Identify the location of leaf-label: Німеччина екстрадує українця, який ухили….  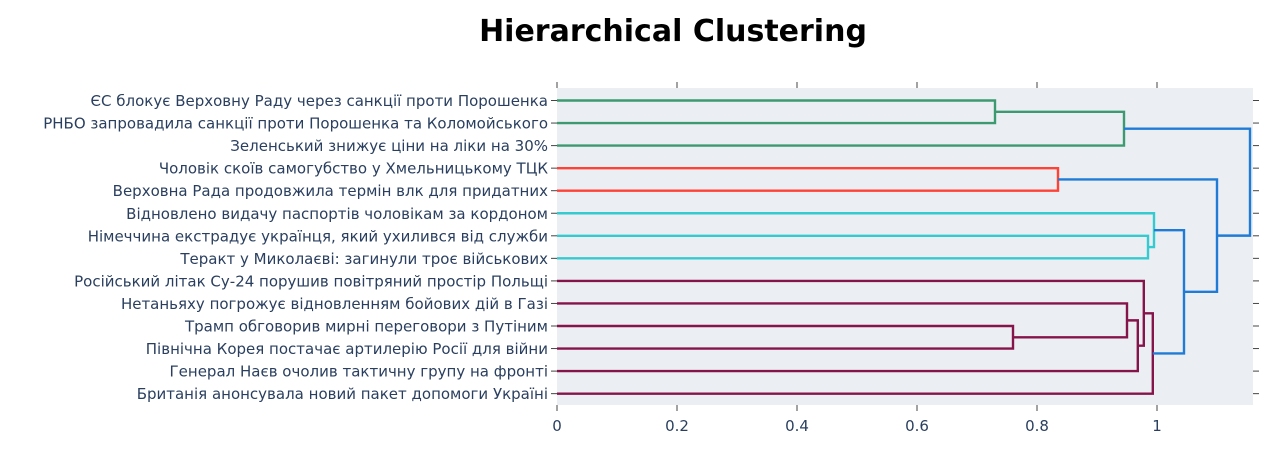
(318, 236).